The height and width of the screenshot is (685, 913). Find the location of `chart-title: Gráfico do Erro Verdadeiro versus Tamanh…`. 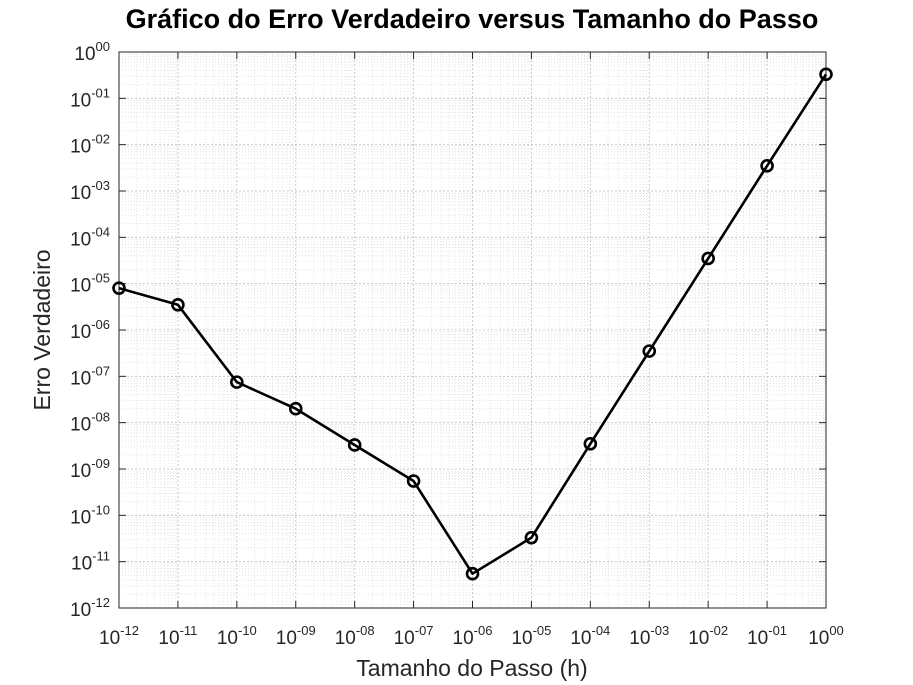

chart-title: Gráfico do Erro Verdadeiro versus Tamanh… is located at coordinates (472, 19).